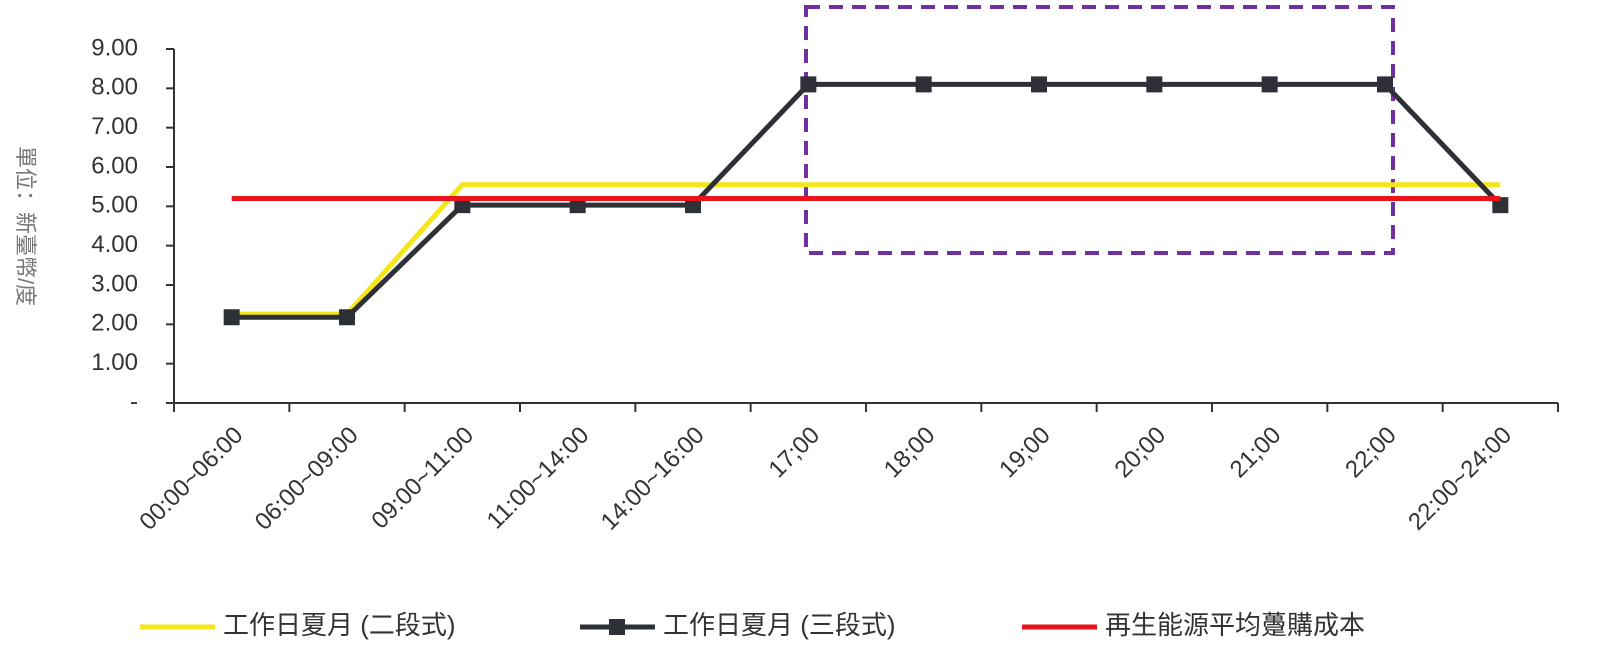  I want to click on x-tick-label: 18;00, so click(910, 453).